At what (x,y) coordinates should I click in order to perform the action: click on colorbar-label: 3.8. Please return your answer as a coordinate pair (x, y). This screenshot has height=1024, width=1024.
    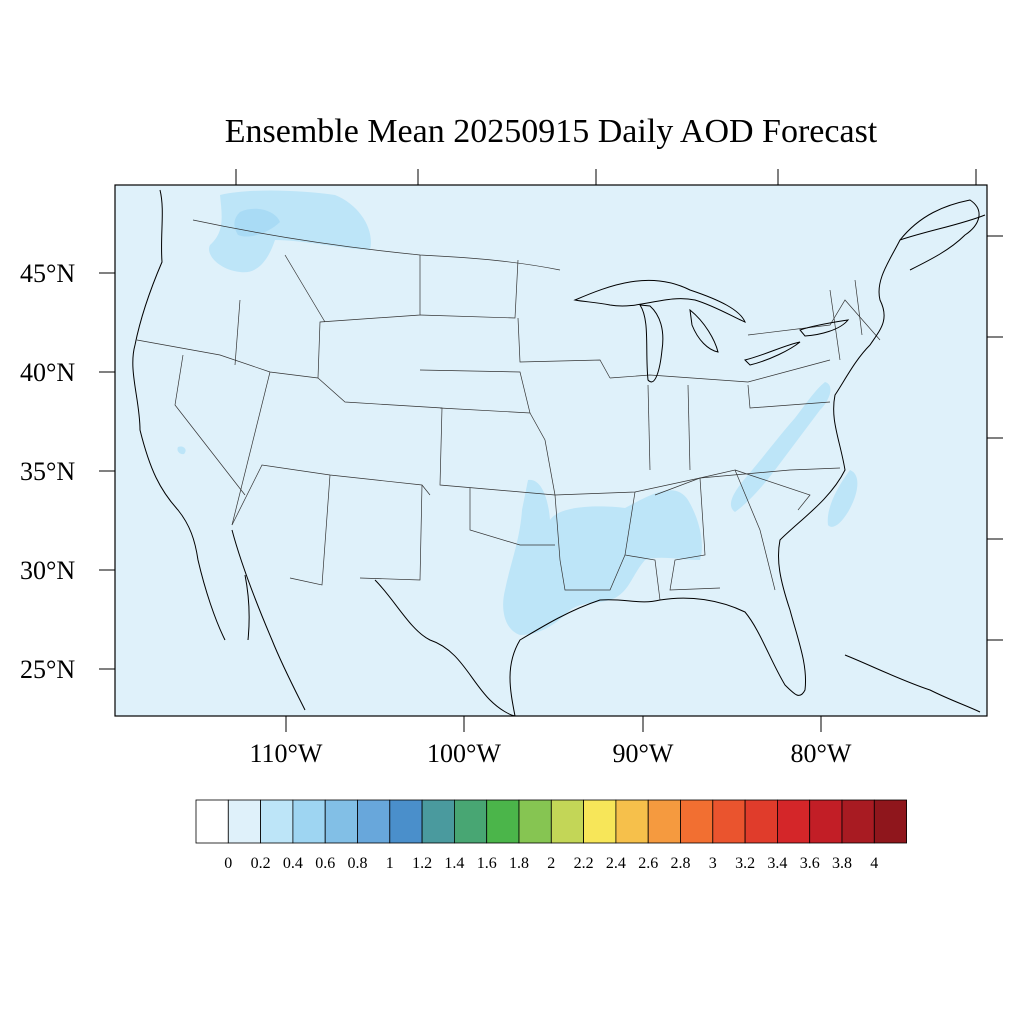
    Looking at the image, I should click on (842, 863).